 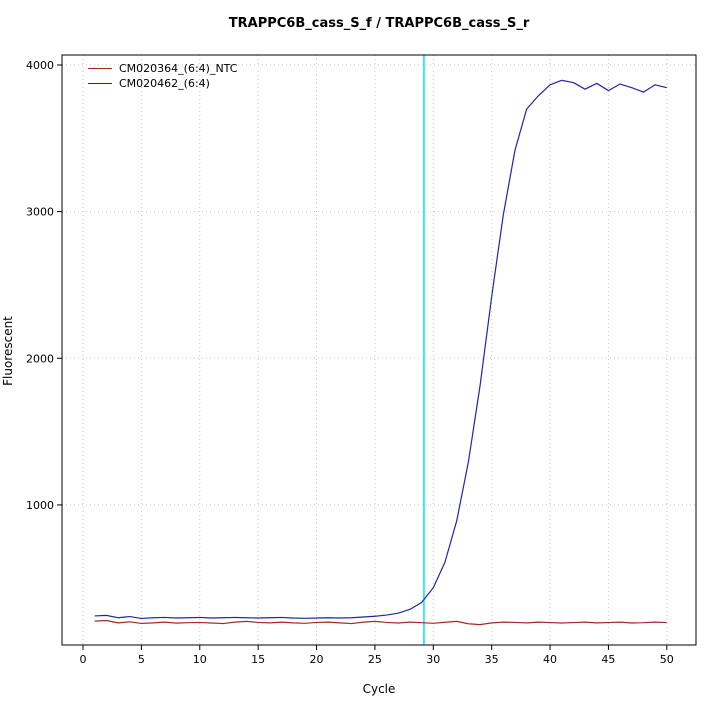 I want to click on legend-item: CM020364_(6:4)_NTC, so click(x=162, y=68).